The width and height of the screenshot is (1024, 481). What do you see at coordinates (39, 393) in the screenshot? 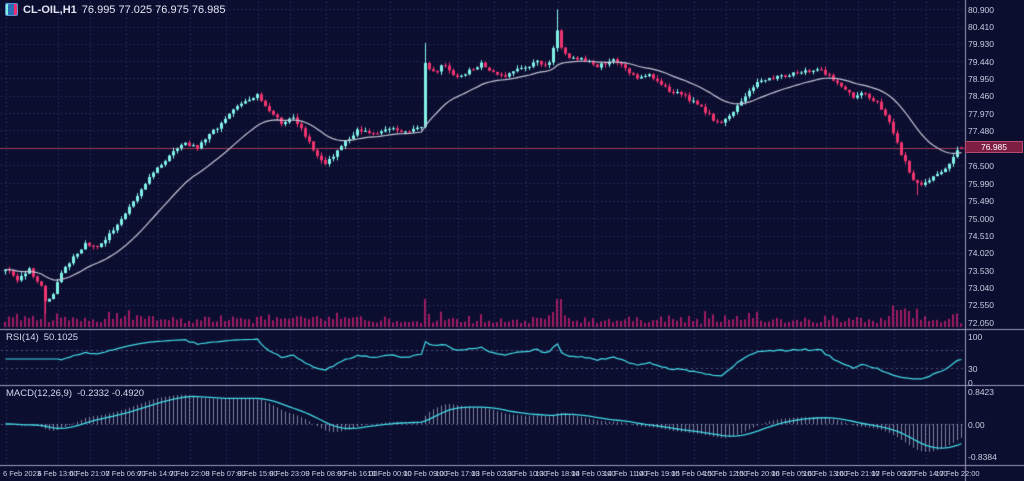
I see `macd-indicator-name: MACD(12,26,9)` at bounding box center [39, 393].